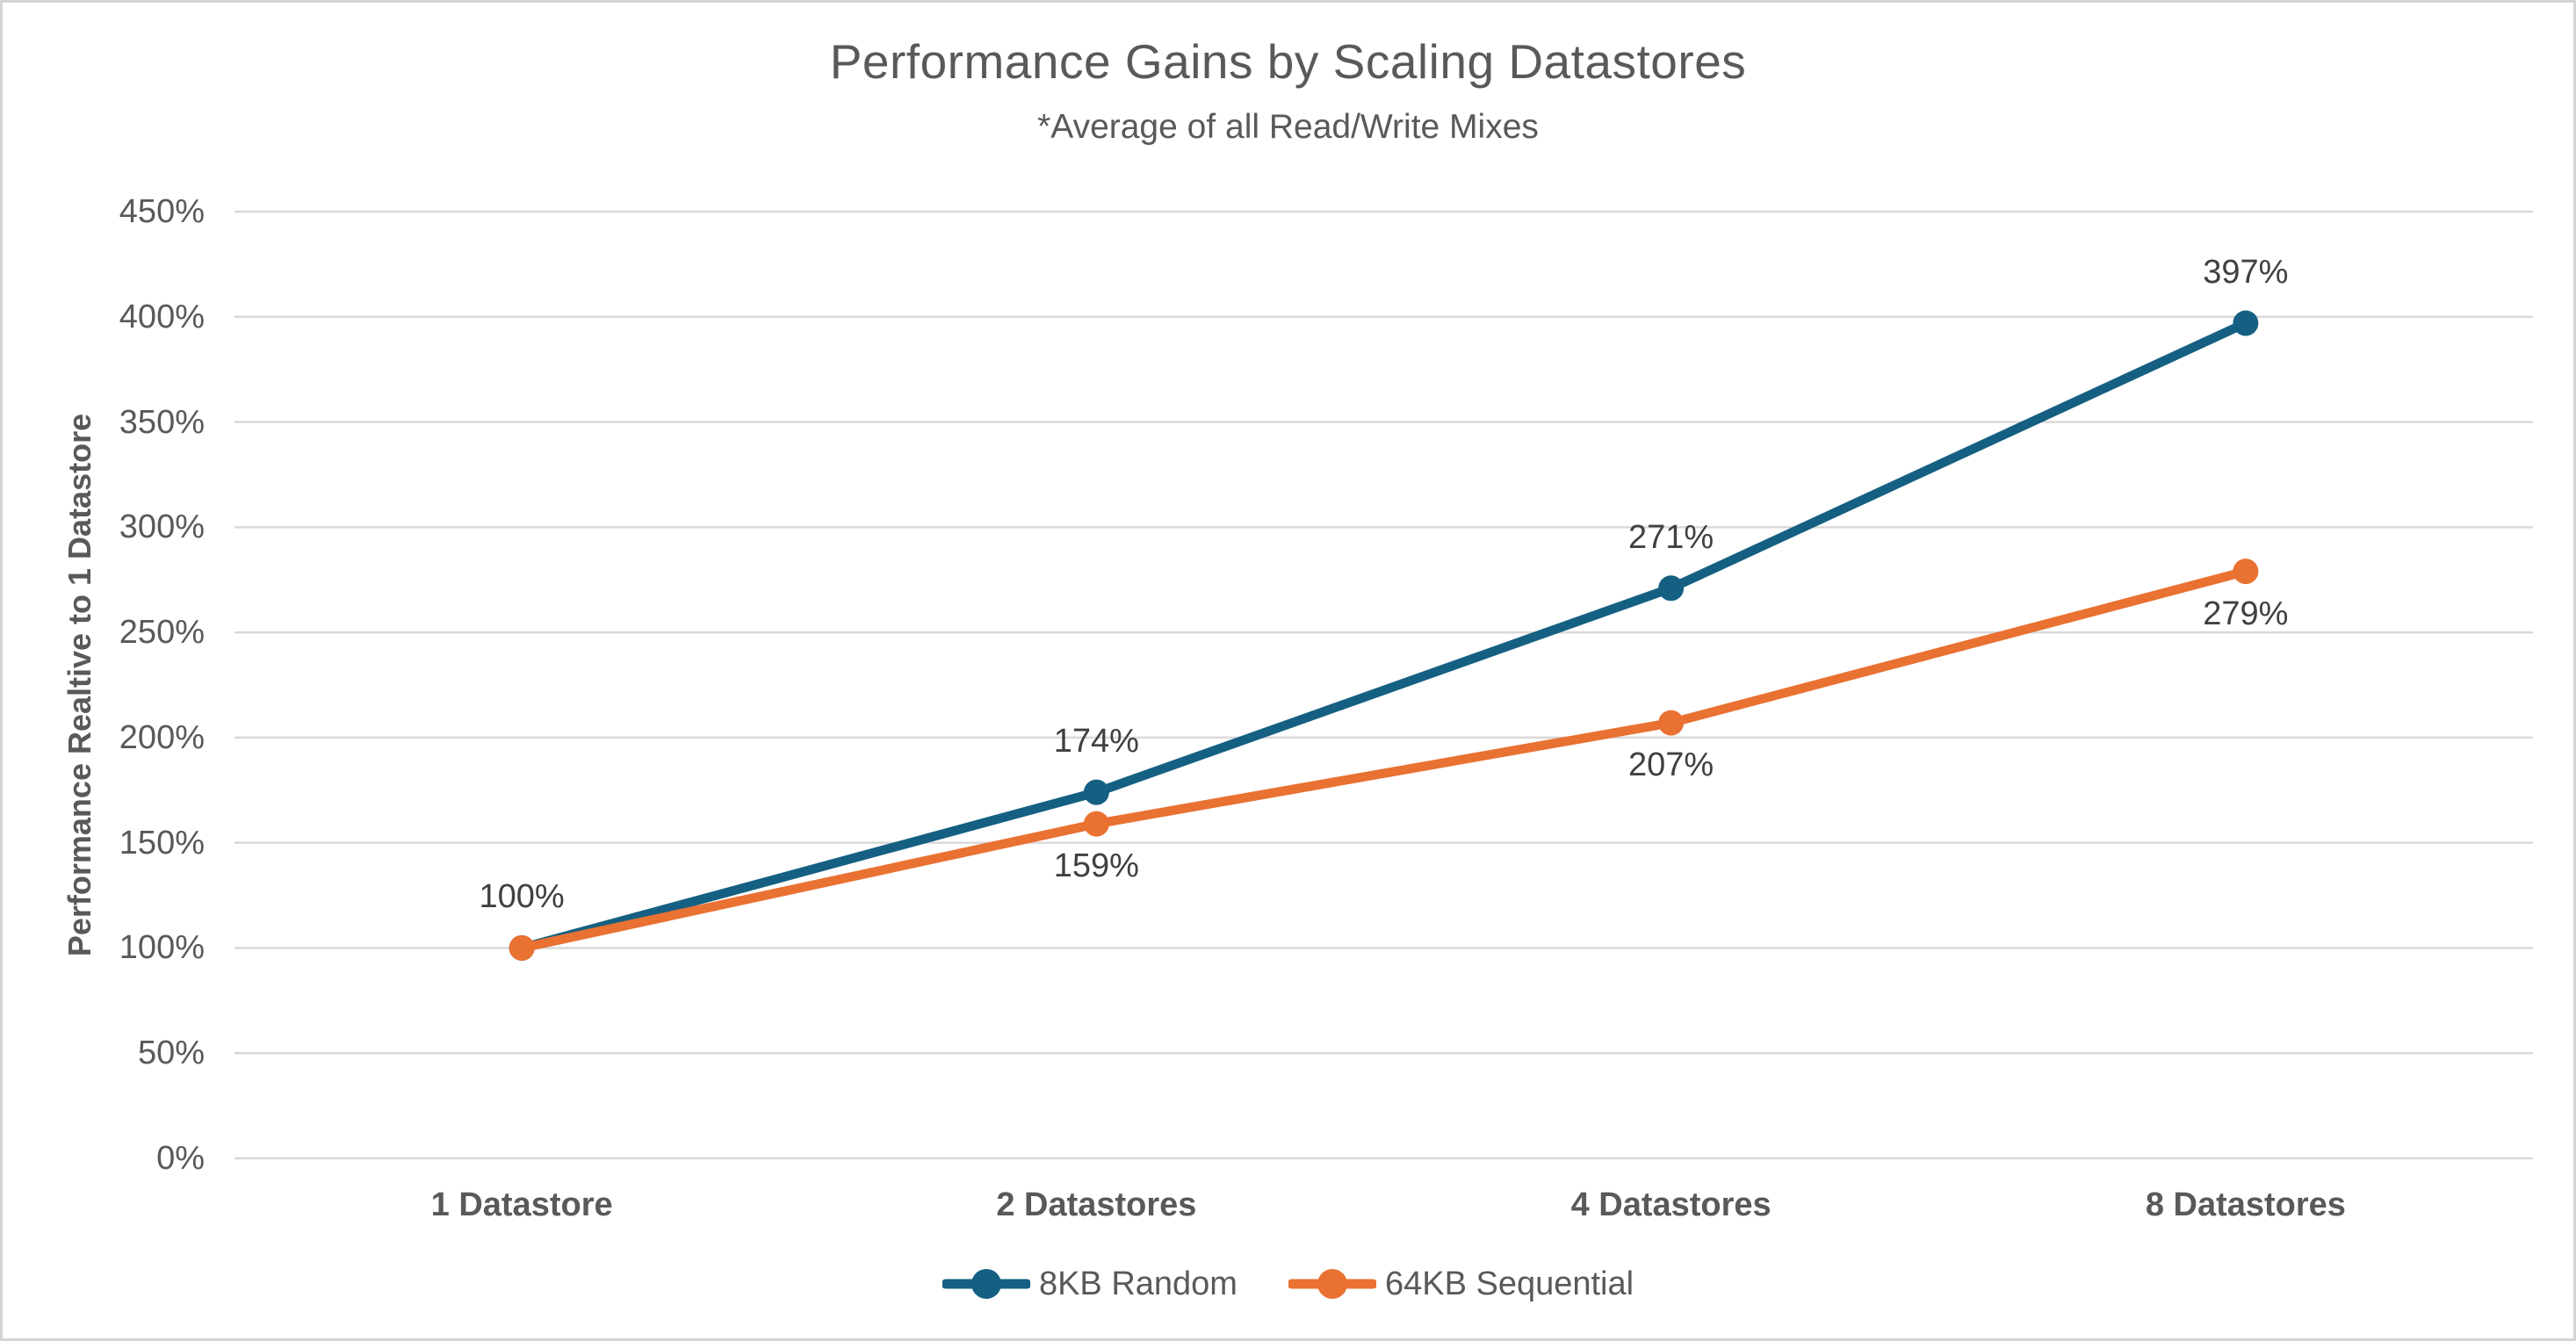  What do you see at coordinates (1288, 62) in the screenshot?
I see `chart-title: Performance Gains by Scaling Datastores` at bounding box center [1288, 62].